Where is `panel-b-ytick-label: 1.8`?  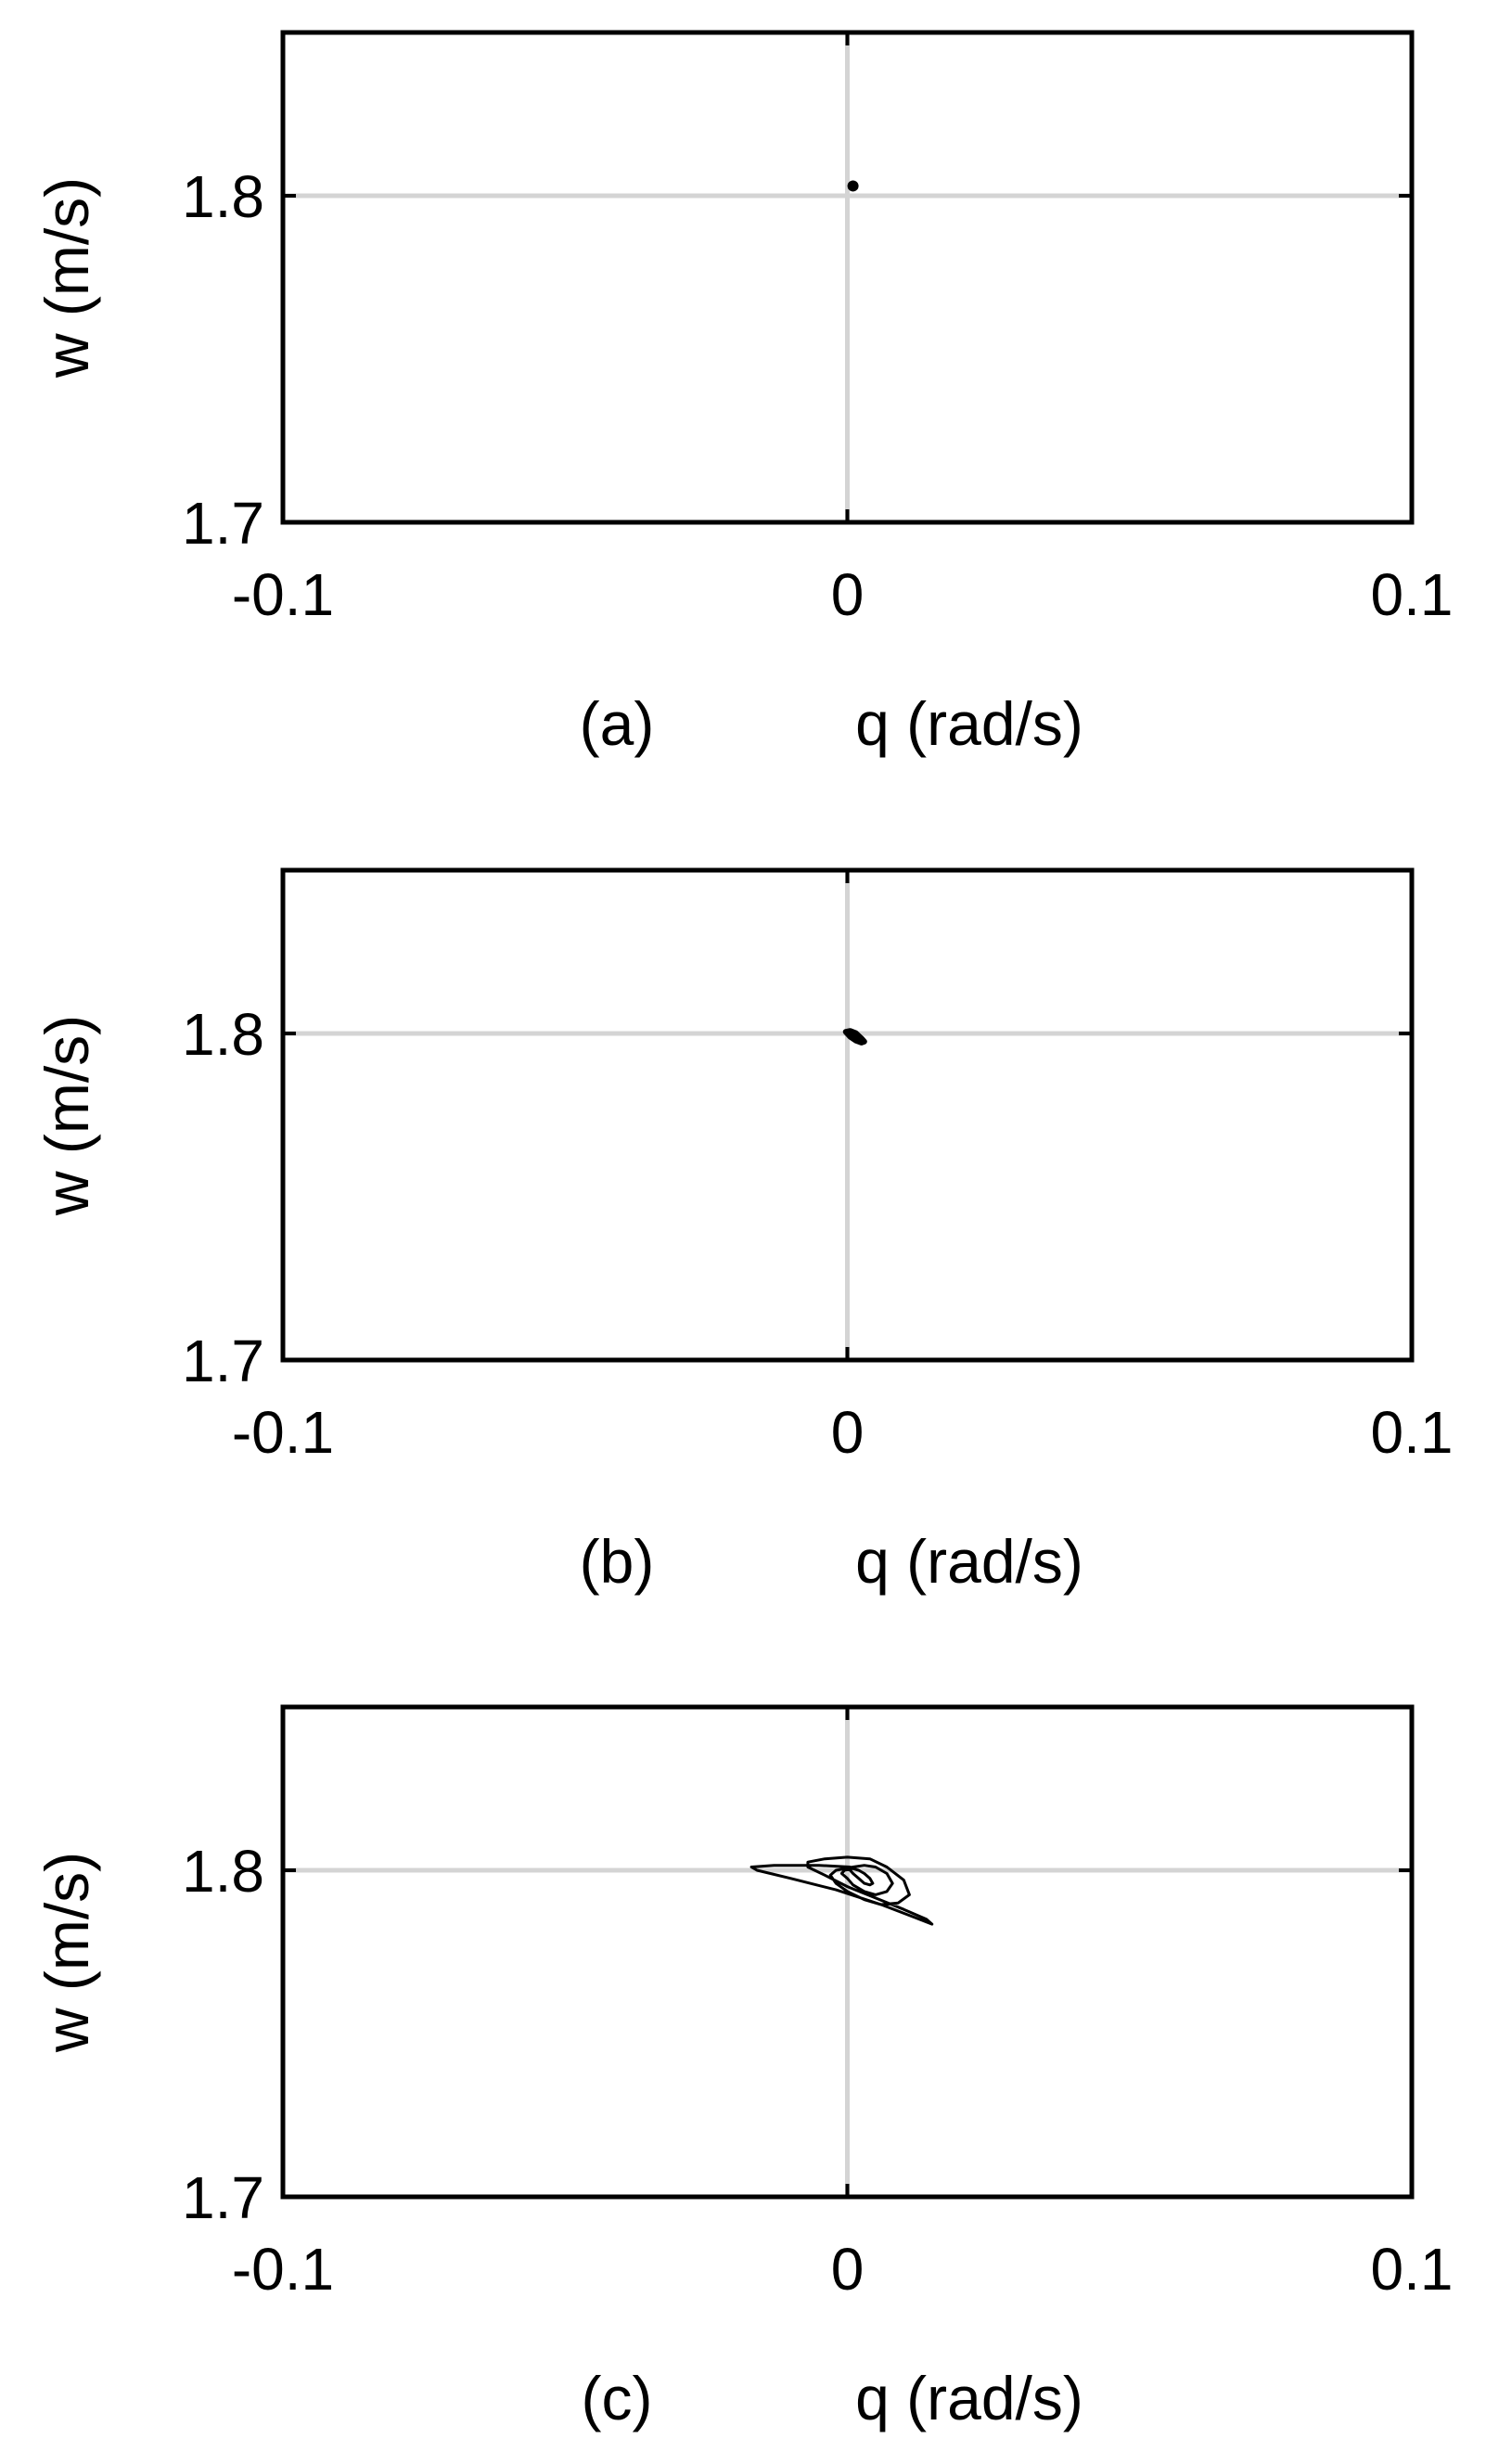 panel-b-ytick-label: 1.8 is located at coordinates (223, 1034).